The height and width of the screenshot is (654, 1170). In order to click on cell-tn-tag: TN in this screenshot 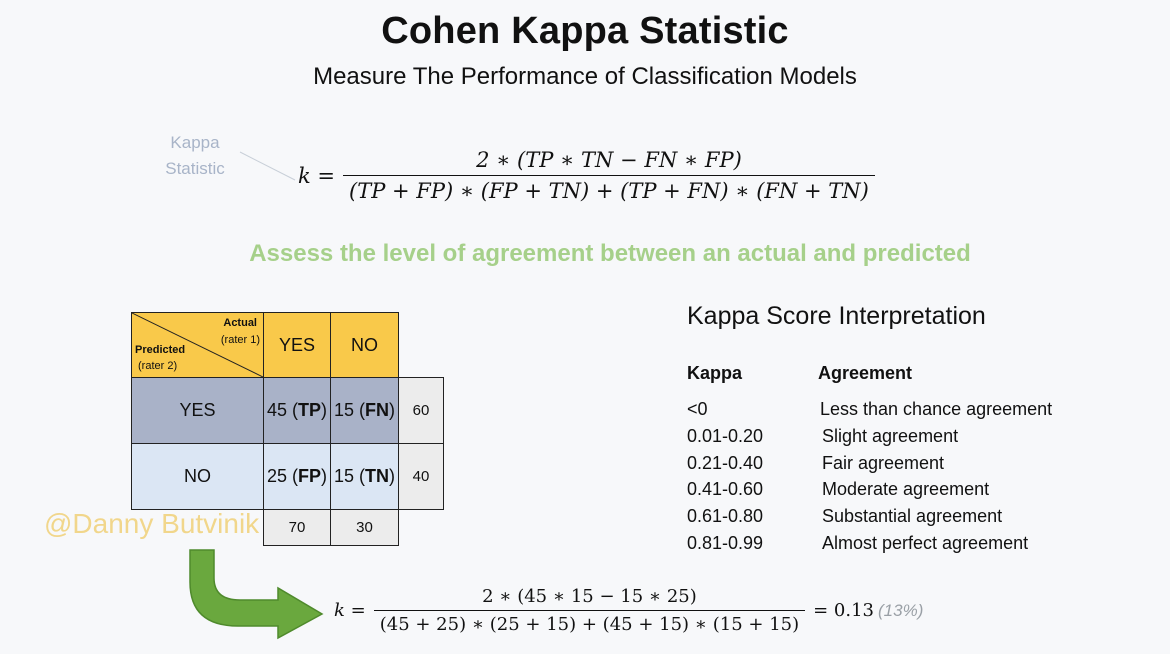, I will do `click(377, 476)`.